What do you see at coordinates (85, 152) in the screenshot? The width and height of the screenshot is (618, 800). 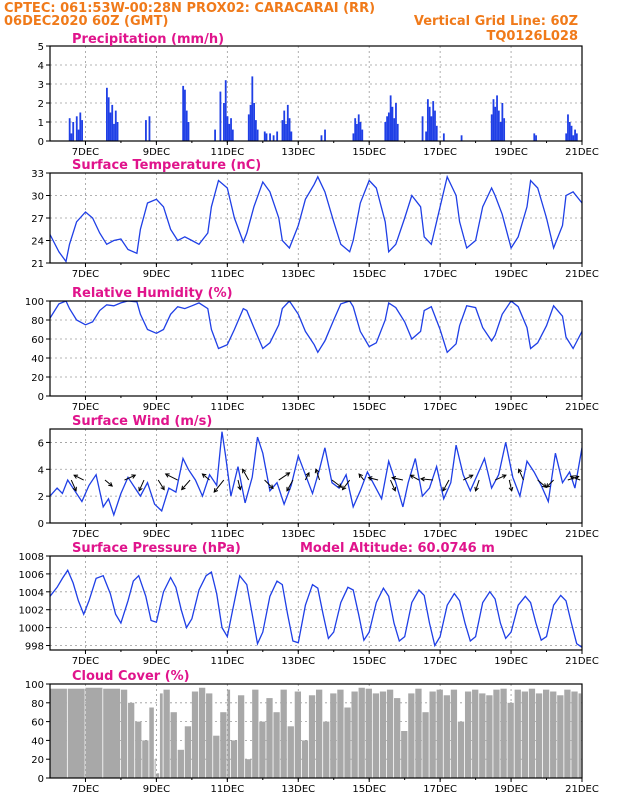 I see `precip-xtick-label: 7DEC` at bounding box center [85, 152].